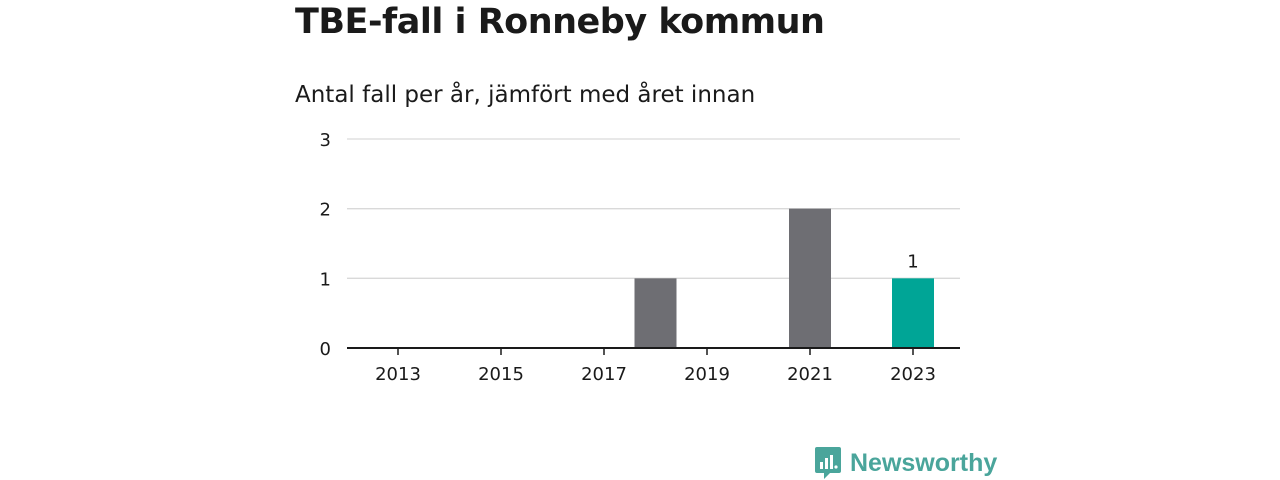  What do you see at coordinates (325, 279) in the screenshot?
I see `y-tick-label: 1` at bounding box center [325, 279].